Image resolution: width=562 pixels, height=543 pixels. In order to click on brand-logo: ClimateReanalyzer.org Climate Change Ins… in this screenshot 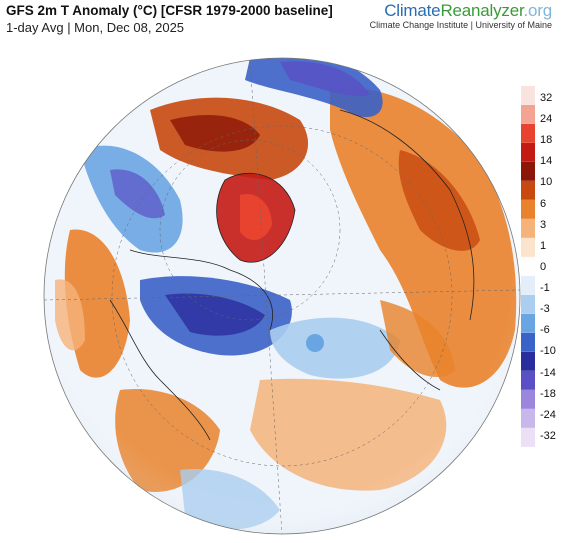, I will do `click(461, 15)`.